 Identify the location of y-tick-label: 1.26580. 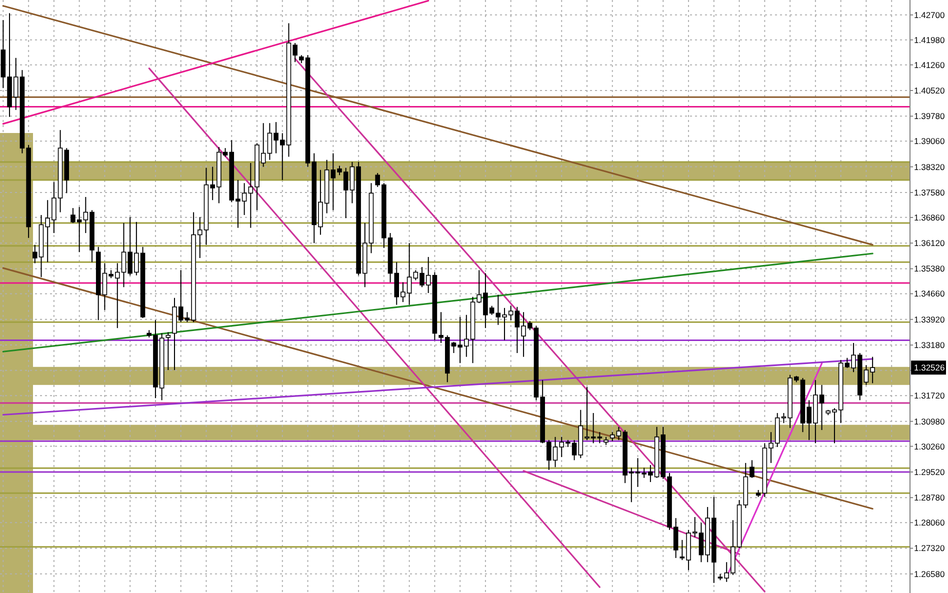
(929, 573).